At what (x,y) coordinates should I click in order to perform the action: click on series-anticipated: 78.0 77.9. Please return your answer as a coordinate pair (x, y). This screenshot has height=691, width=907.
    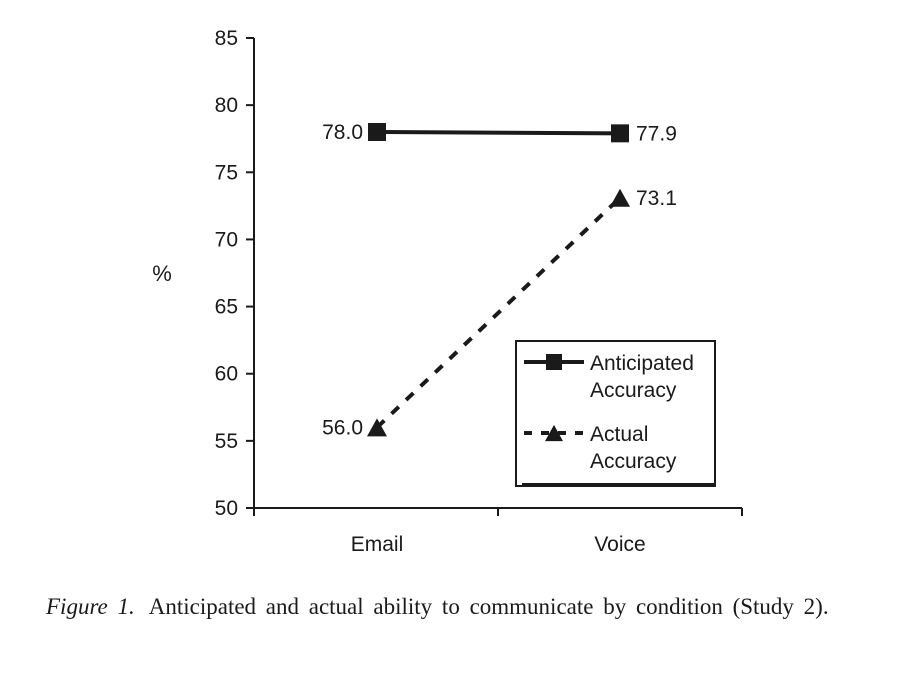
    Looking at the image, I should click on (499, 133).